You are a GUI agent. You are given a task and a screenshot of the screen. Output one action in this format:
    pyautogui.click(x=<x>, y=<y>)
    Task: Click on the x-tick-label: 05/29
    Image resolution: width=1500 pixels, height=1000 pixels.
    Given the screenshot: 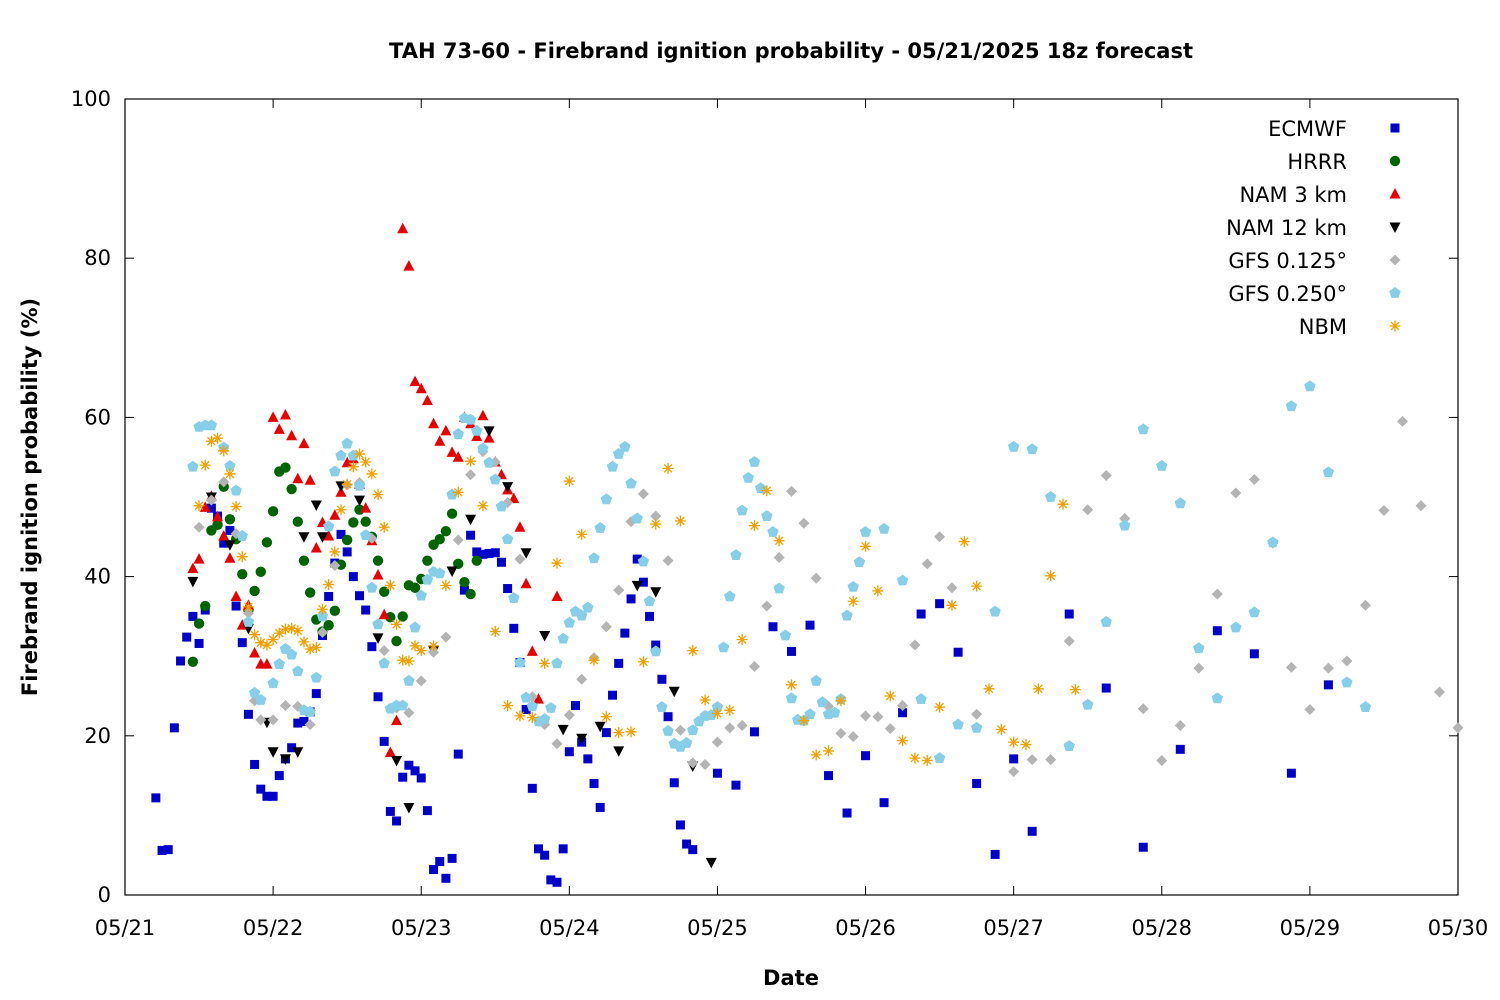 What is the action you would take?
    pyautogui.click(x=1310, y=928)
    